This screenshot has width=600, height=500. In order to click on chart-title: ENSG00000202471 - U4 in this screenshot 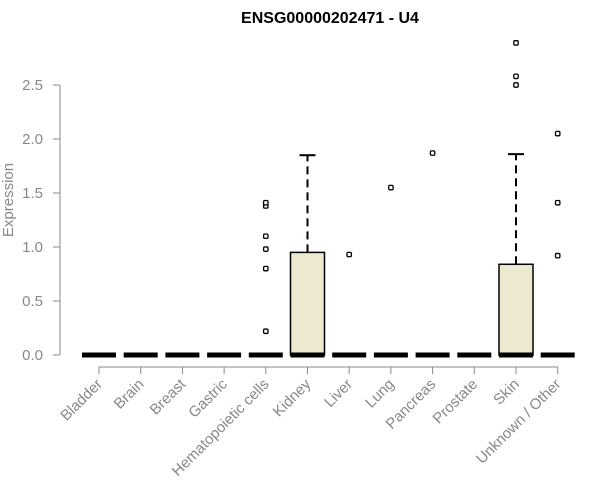, I will do `click(330, 18)`.